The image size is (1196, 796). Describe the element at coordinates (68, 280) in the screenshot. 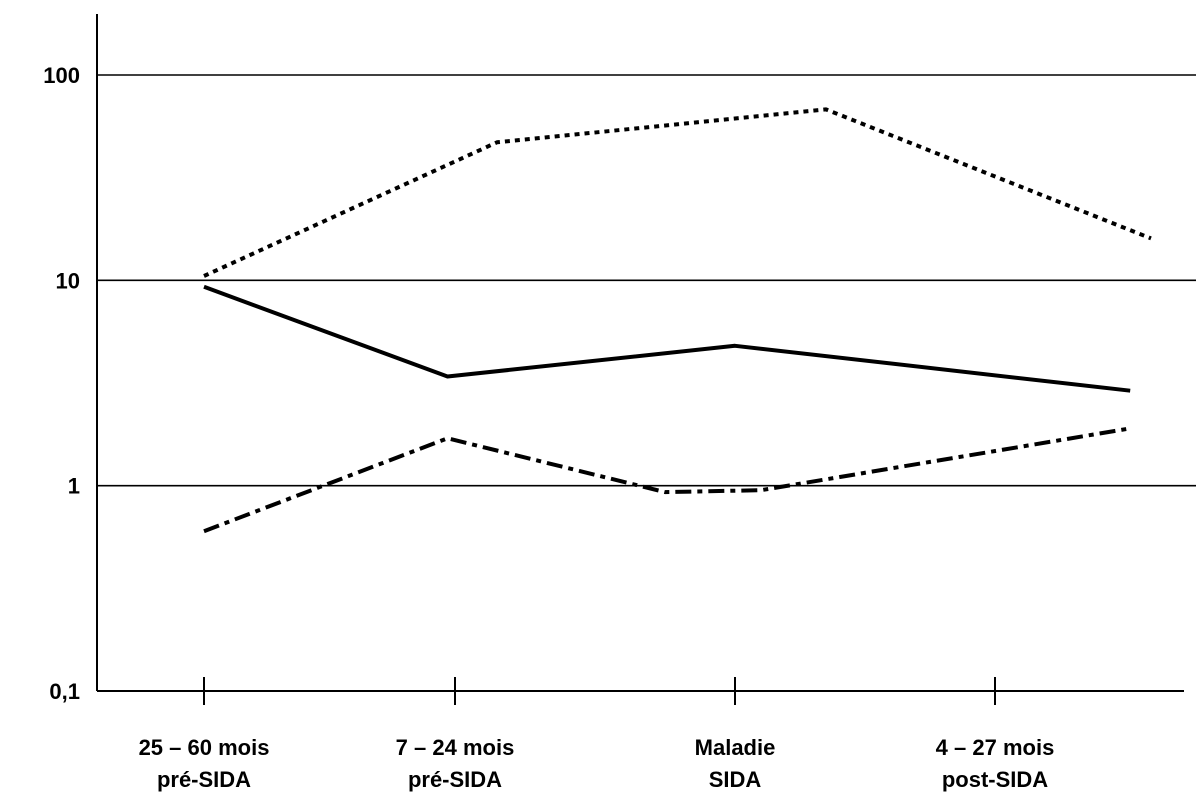

I see `y-tick-label: 10` at that location.